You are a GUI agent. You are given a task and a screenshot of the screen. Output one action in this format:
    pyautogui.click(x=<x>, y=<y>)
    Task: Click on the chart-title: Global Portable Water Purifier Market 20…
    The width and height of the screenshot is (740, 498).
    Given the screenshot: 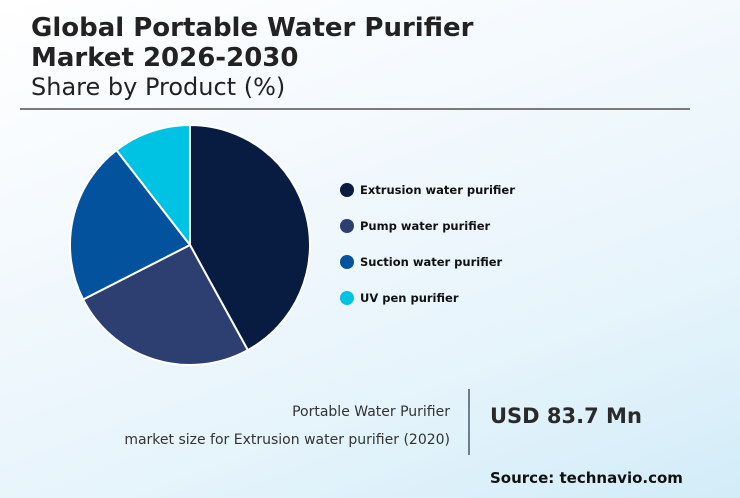 What is the action you would take?
    pyautogui.click(x=252, y=43)
    